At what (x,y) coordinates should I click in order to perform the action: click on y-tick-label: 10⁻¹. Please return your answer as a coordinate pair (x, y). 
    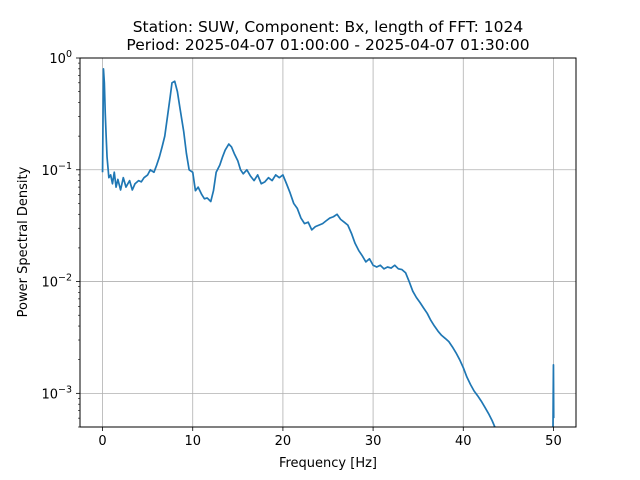
    Looking at the image, I should click on (56, 170).